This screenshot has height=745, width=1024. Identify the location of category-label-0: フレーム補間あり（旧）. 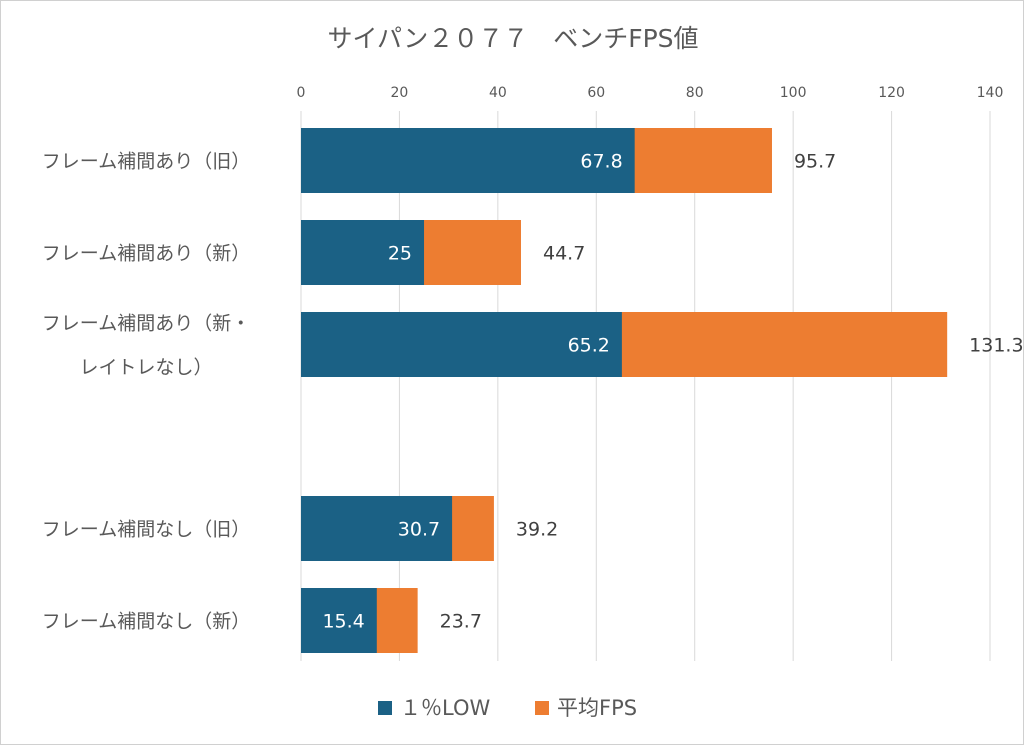
(146, 162).